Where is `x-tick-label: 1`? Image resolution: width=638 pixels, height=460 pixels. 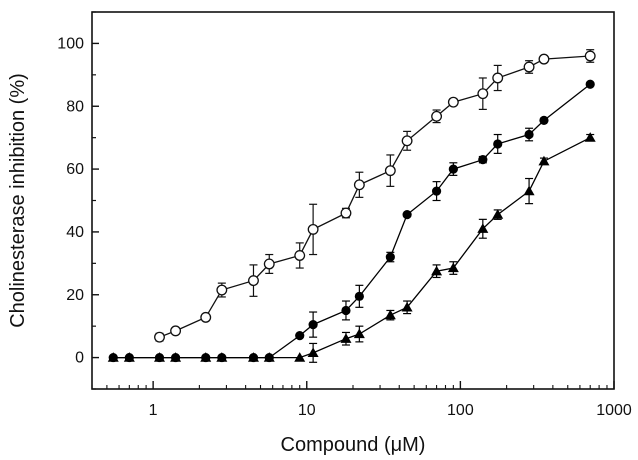 x-tick-label: 1 is located at coordinates (153, 410).